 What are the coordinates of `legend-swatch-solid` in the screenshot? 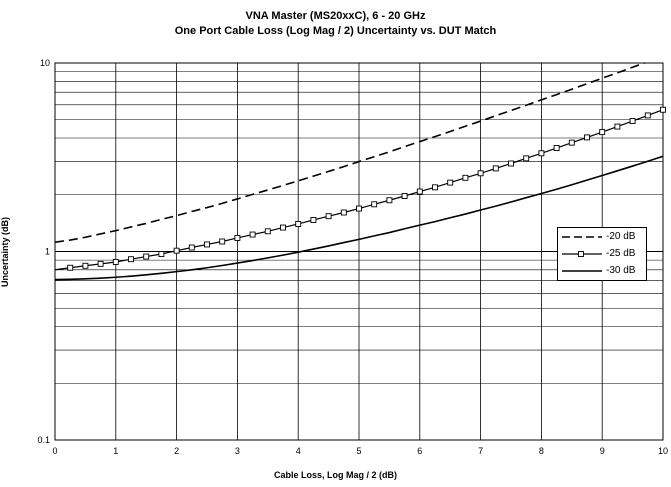 It's located at (582, 271).